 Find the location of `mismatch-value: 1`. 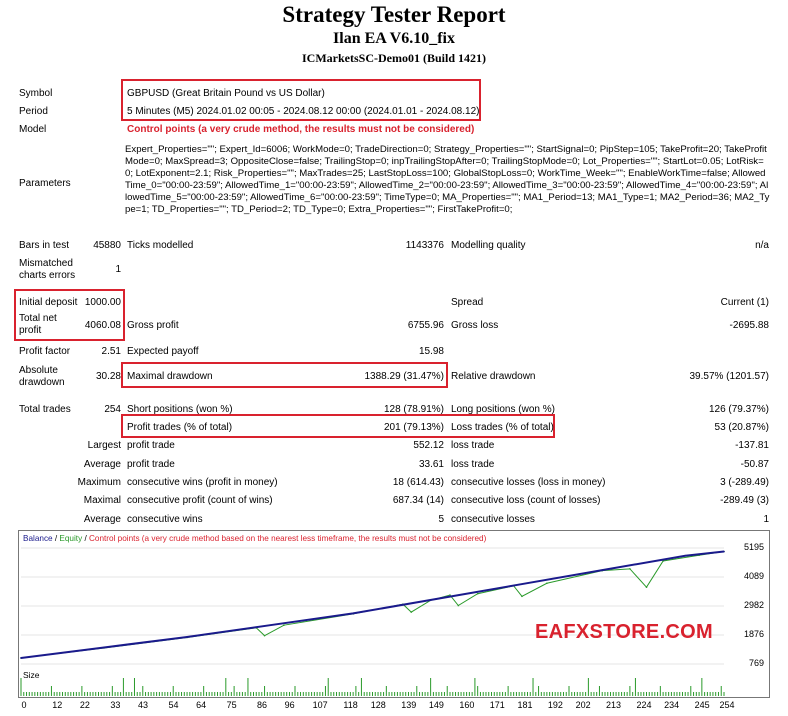

mismatch-value: 1 is located at coordinates (118, 269).